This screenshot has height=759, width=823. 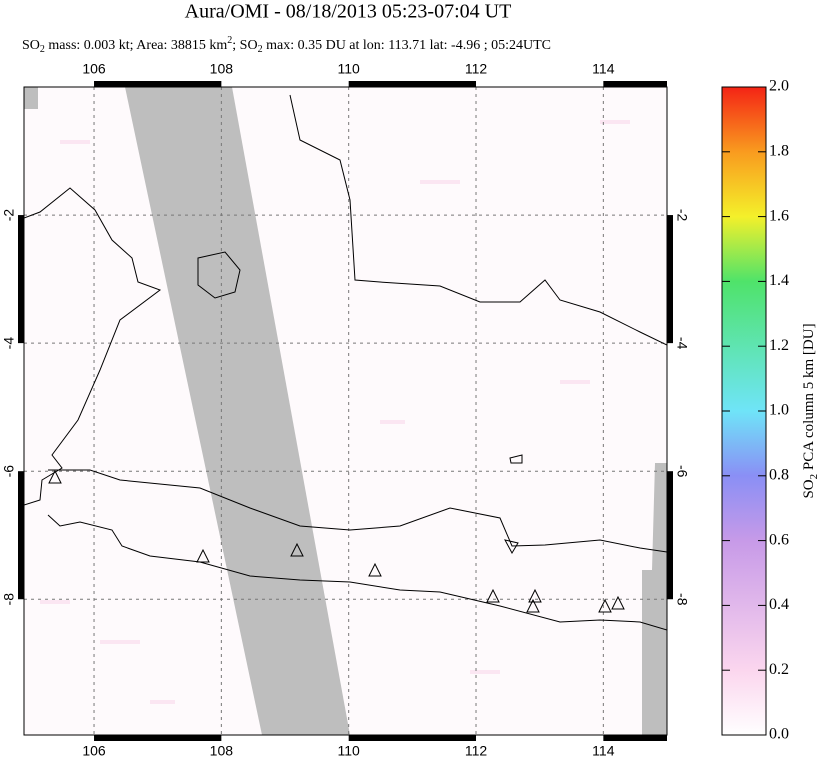 What do you see at coordinates (779, 345) in the screenshot?
I see `colorbar-tick-label: 1.2` at bounding box center [779, 345].